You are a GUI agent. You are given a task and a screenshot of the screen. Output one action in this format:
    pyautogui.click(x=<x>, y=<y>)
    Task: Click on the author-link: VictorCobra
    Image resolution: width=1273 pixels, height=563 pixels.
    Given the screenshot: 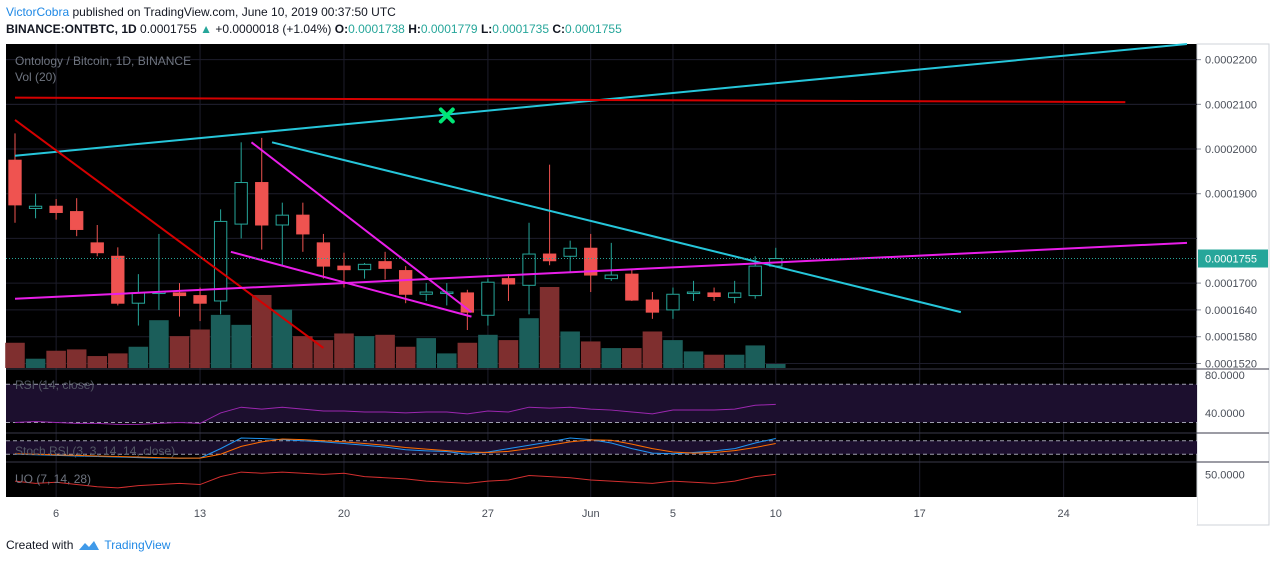 What is the action you would take?
    pyautogui.click(x=38, y=12)
    